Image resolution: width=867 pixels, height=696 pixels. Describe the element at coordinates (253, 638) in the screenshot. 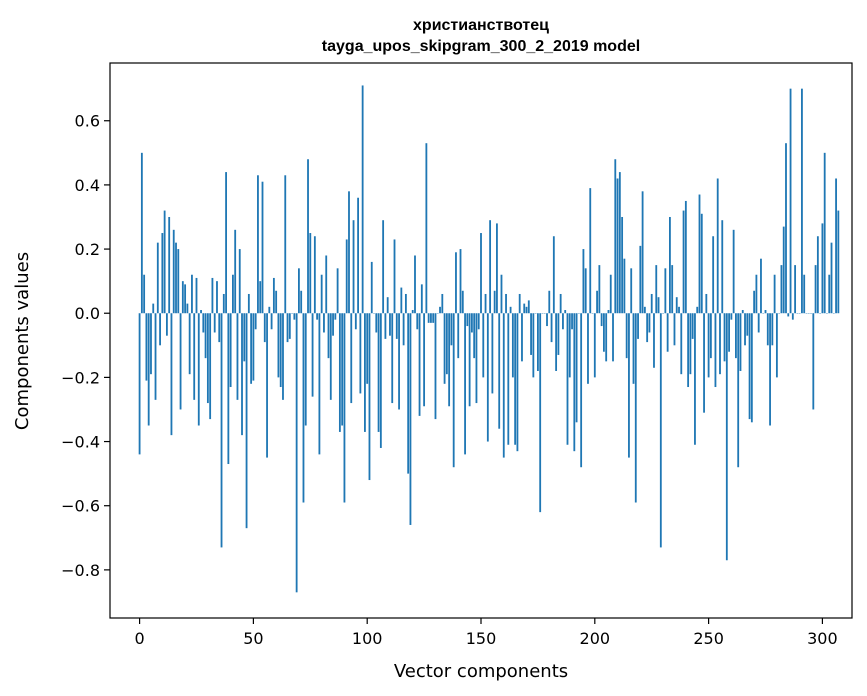

I see `x-tick-label: 50` at that location.